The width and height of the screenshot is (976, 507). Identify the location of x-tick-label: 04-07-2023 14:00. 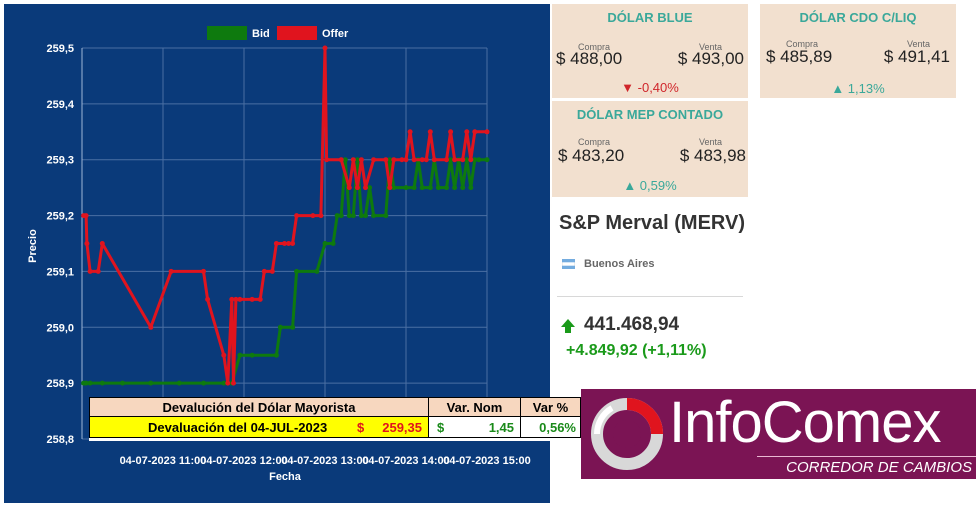
(405, 461).